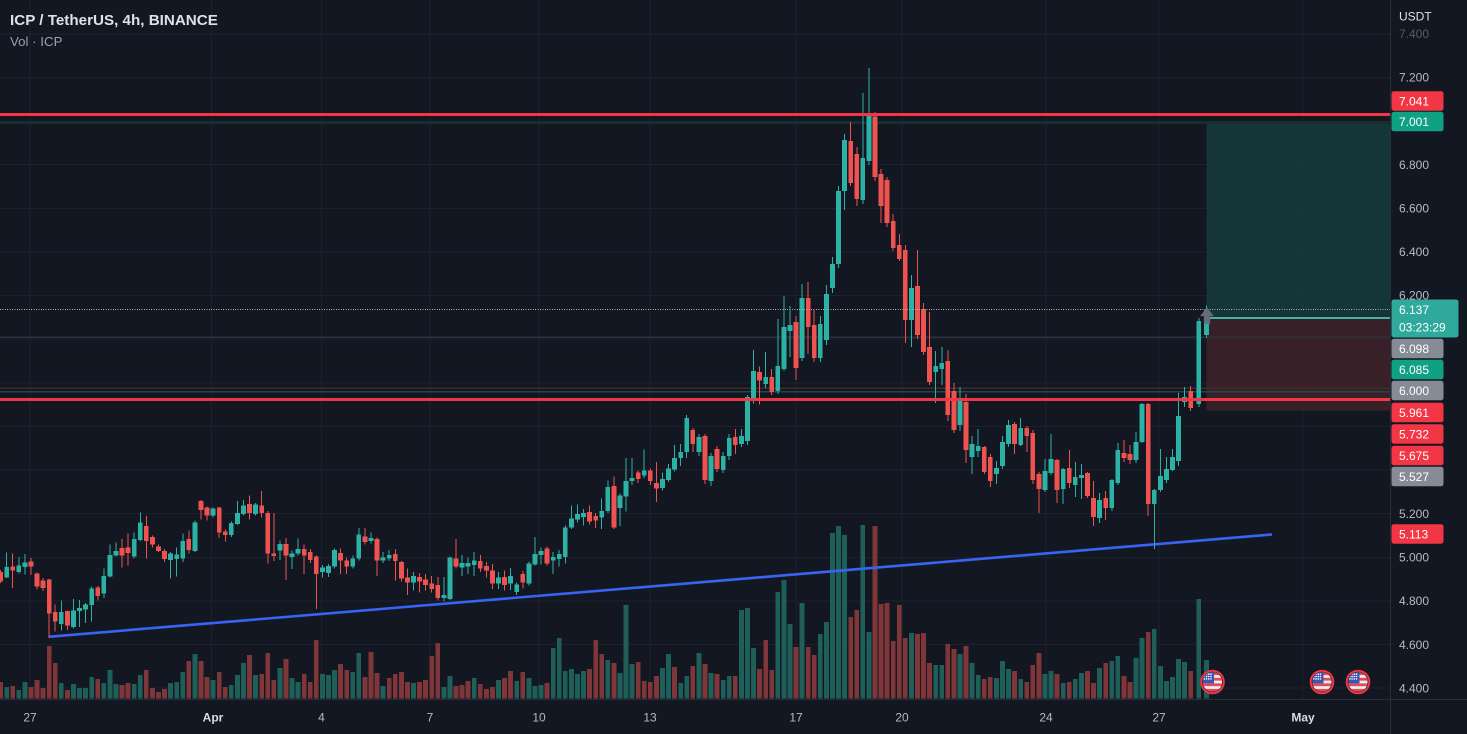 The height and width of the screenshot is (734, 1467). What do you see at coordinates (1414, 296) in the screenshot?
I see `svg-text: 6.200` at bounding box center [1414, 296].